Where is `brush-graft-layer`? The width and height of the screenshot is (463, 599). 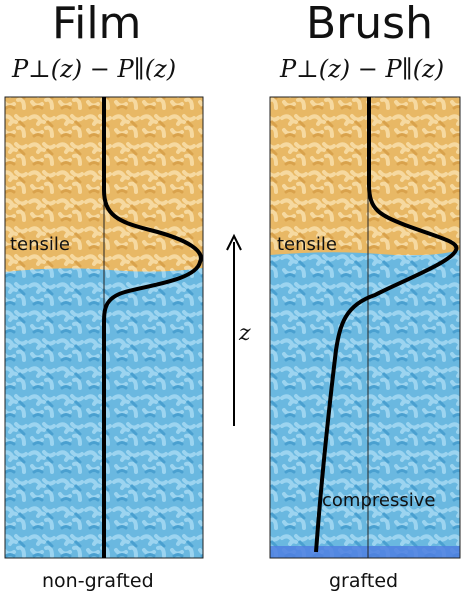
brush-graft-layer is located at coordinates (365, 552).